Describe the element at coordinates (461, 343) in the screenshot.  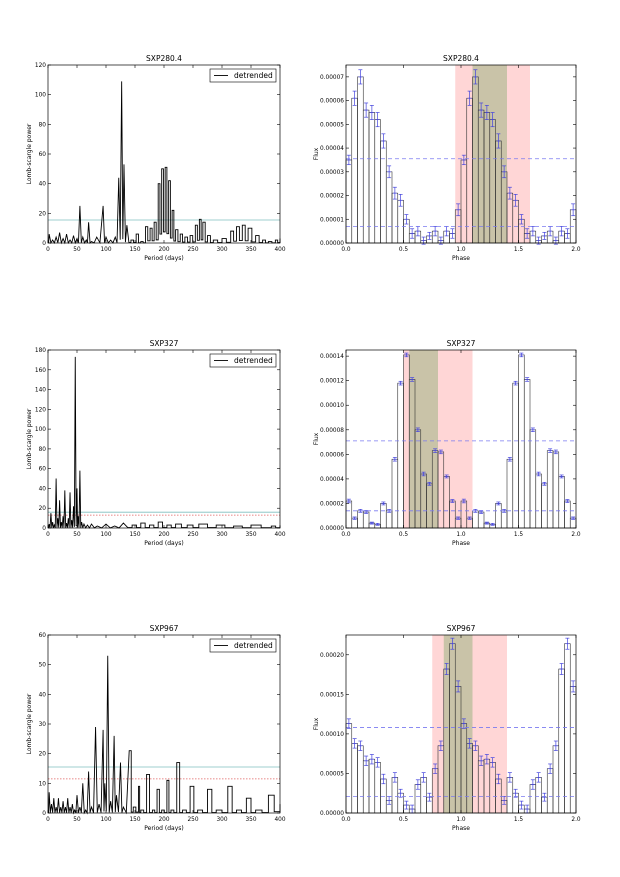
I see `chart-title: SXP327` at that location.